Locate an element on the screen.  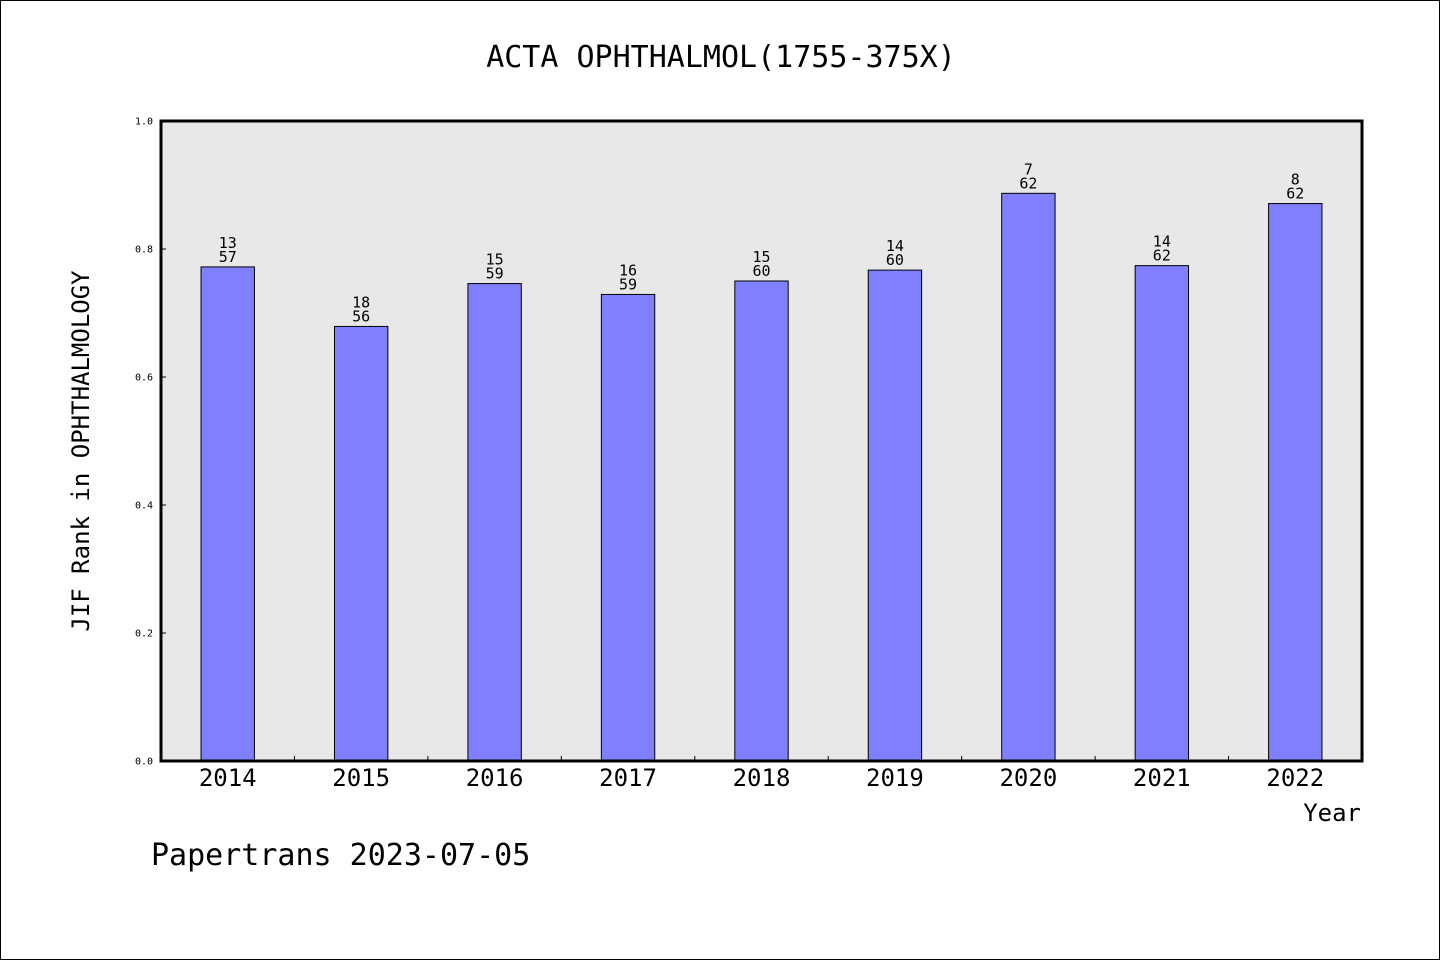
data-label-top-2014: 13 is located at coordinates (228, 243).